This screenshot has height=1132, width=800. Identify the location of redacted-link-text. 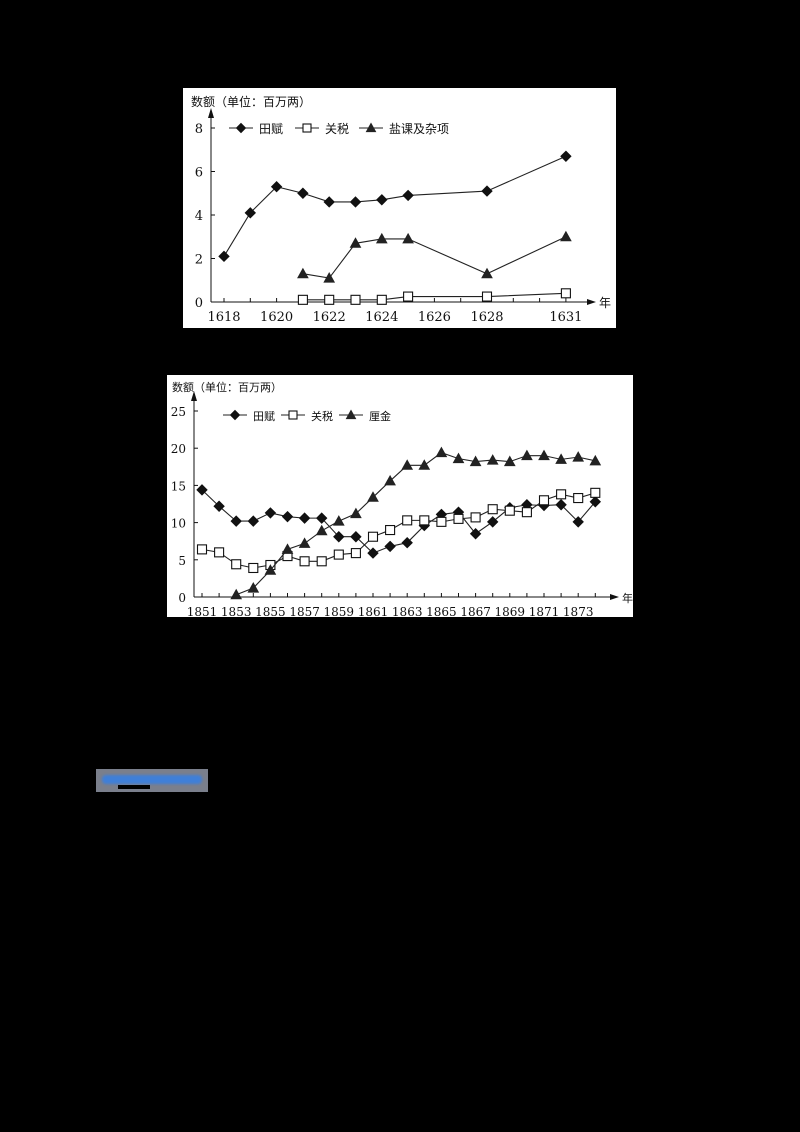
(152, 779).